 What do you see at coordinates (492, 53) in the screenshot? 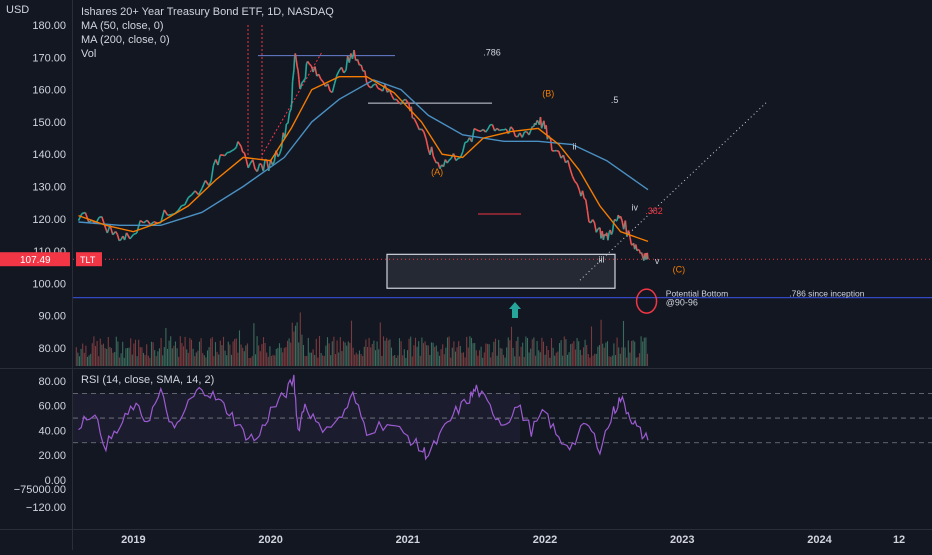
I see `annotation-label: .786` at bounding box center [492, 53].